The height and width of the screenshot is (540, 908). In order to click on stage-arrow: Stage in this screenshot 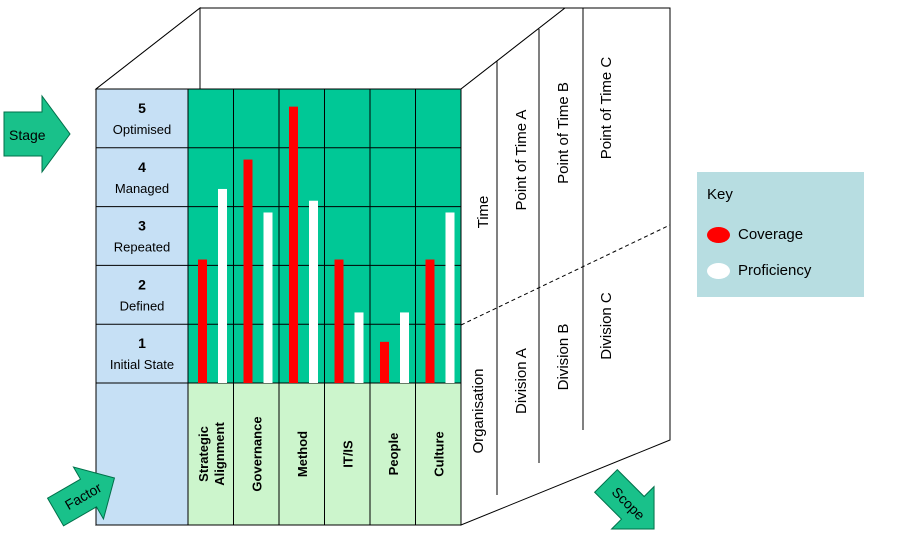, I will do `click(37, 134)`.